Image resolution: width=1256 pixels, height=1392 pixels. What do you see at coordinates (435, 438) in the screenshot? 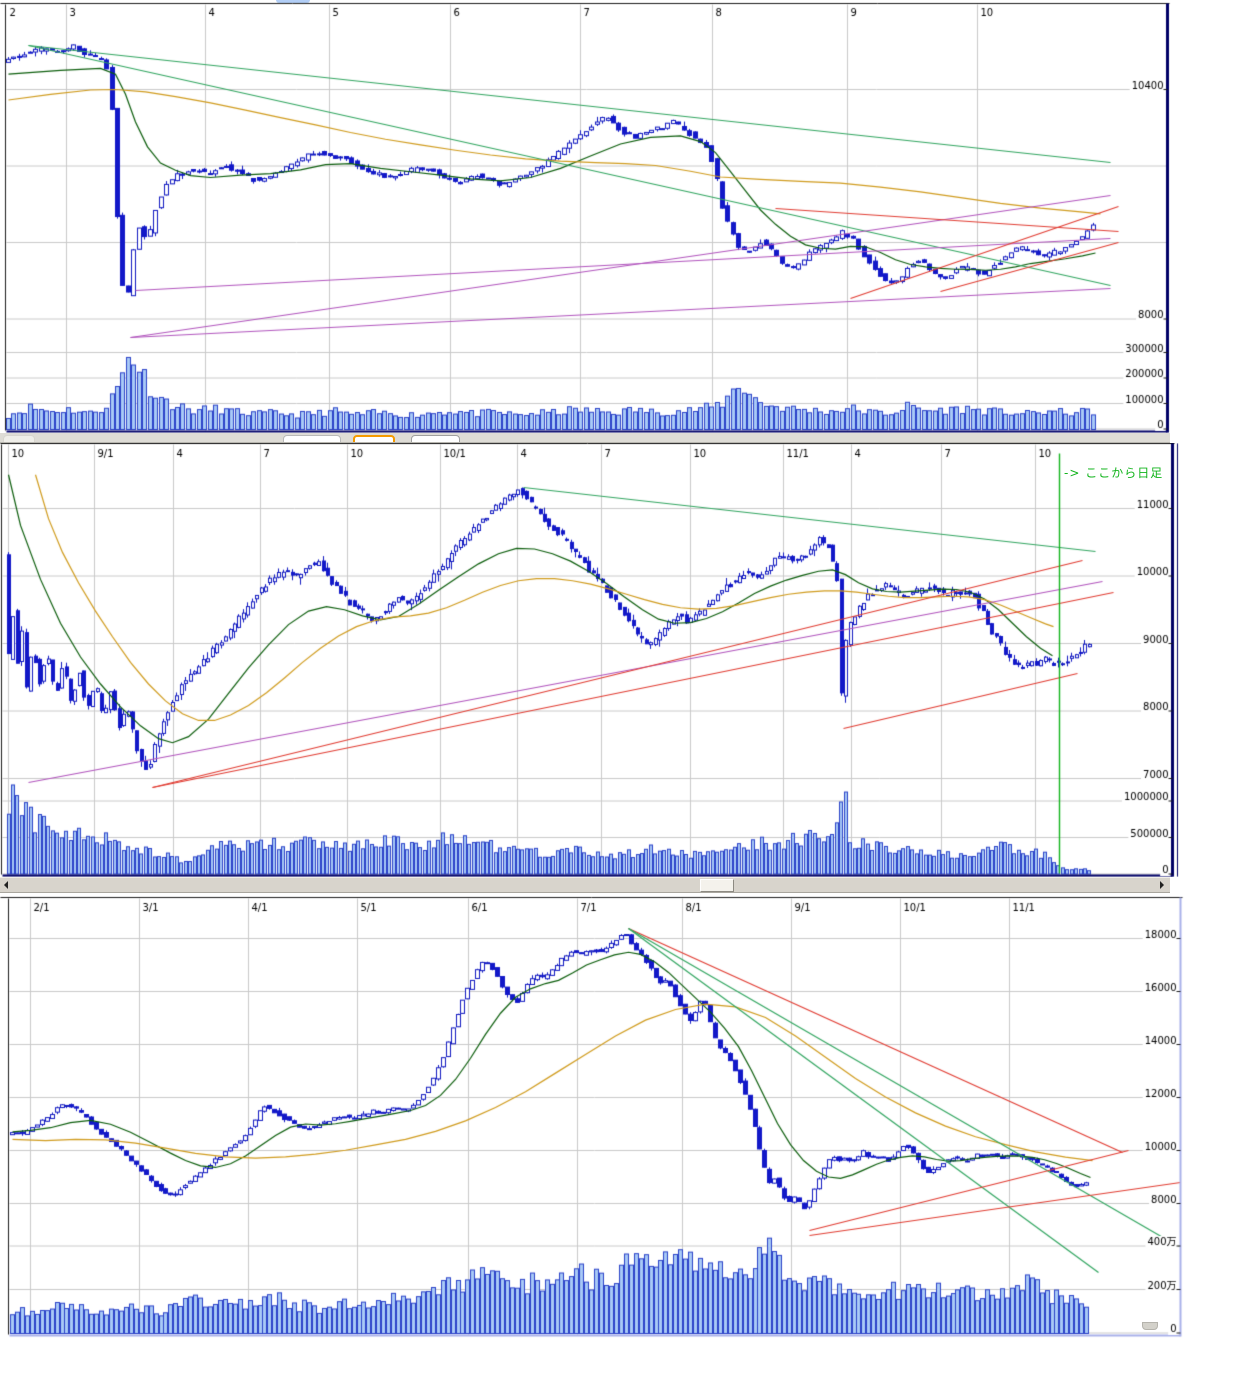
I see `tab-fragment-grey` at bounding box center [435, 438].